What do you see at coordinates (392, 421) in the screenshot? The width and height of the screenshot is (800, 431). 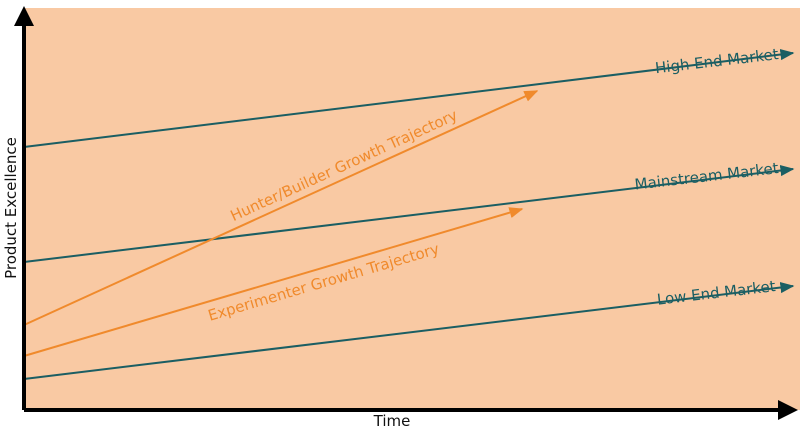 I see `x-axis-label: Time` at bounding box center [392, 421].